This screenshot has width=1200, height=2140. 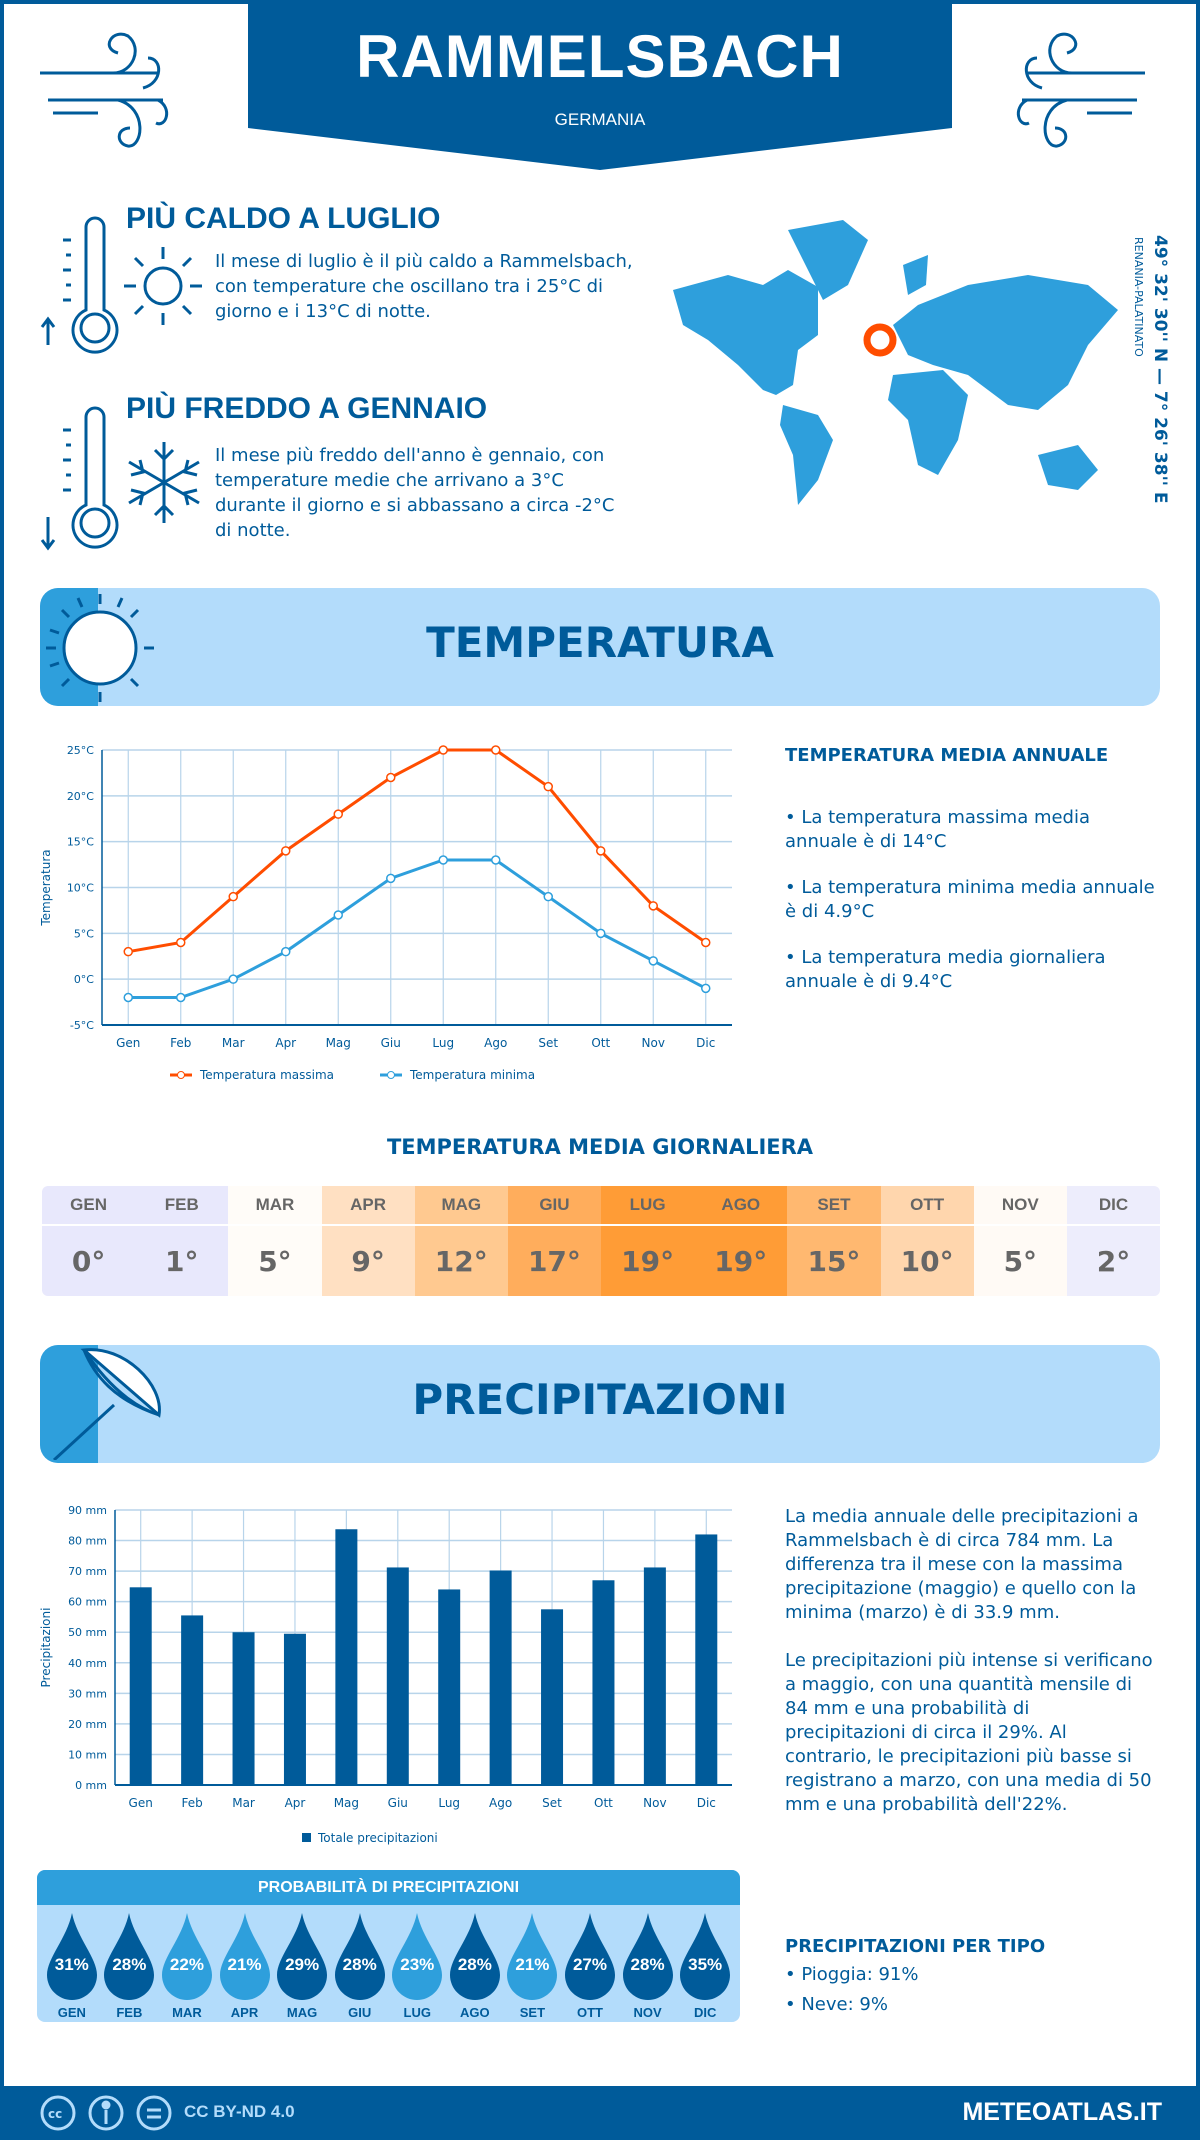 What do you see at coordinates (80, 888) in the screenshot?
I see `y-tick-label: 10°C` at bounding box center [80, 888].